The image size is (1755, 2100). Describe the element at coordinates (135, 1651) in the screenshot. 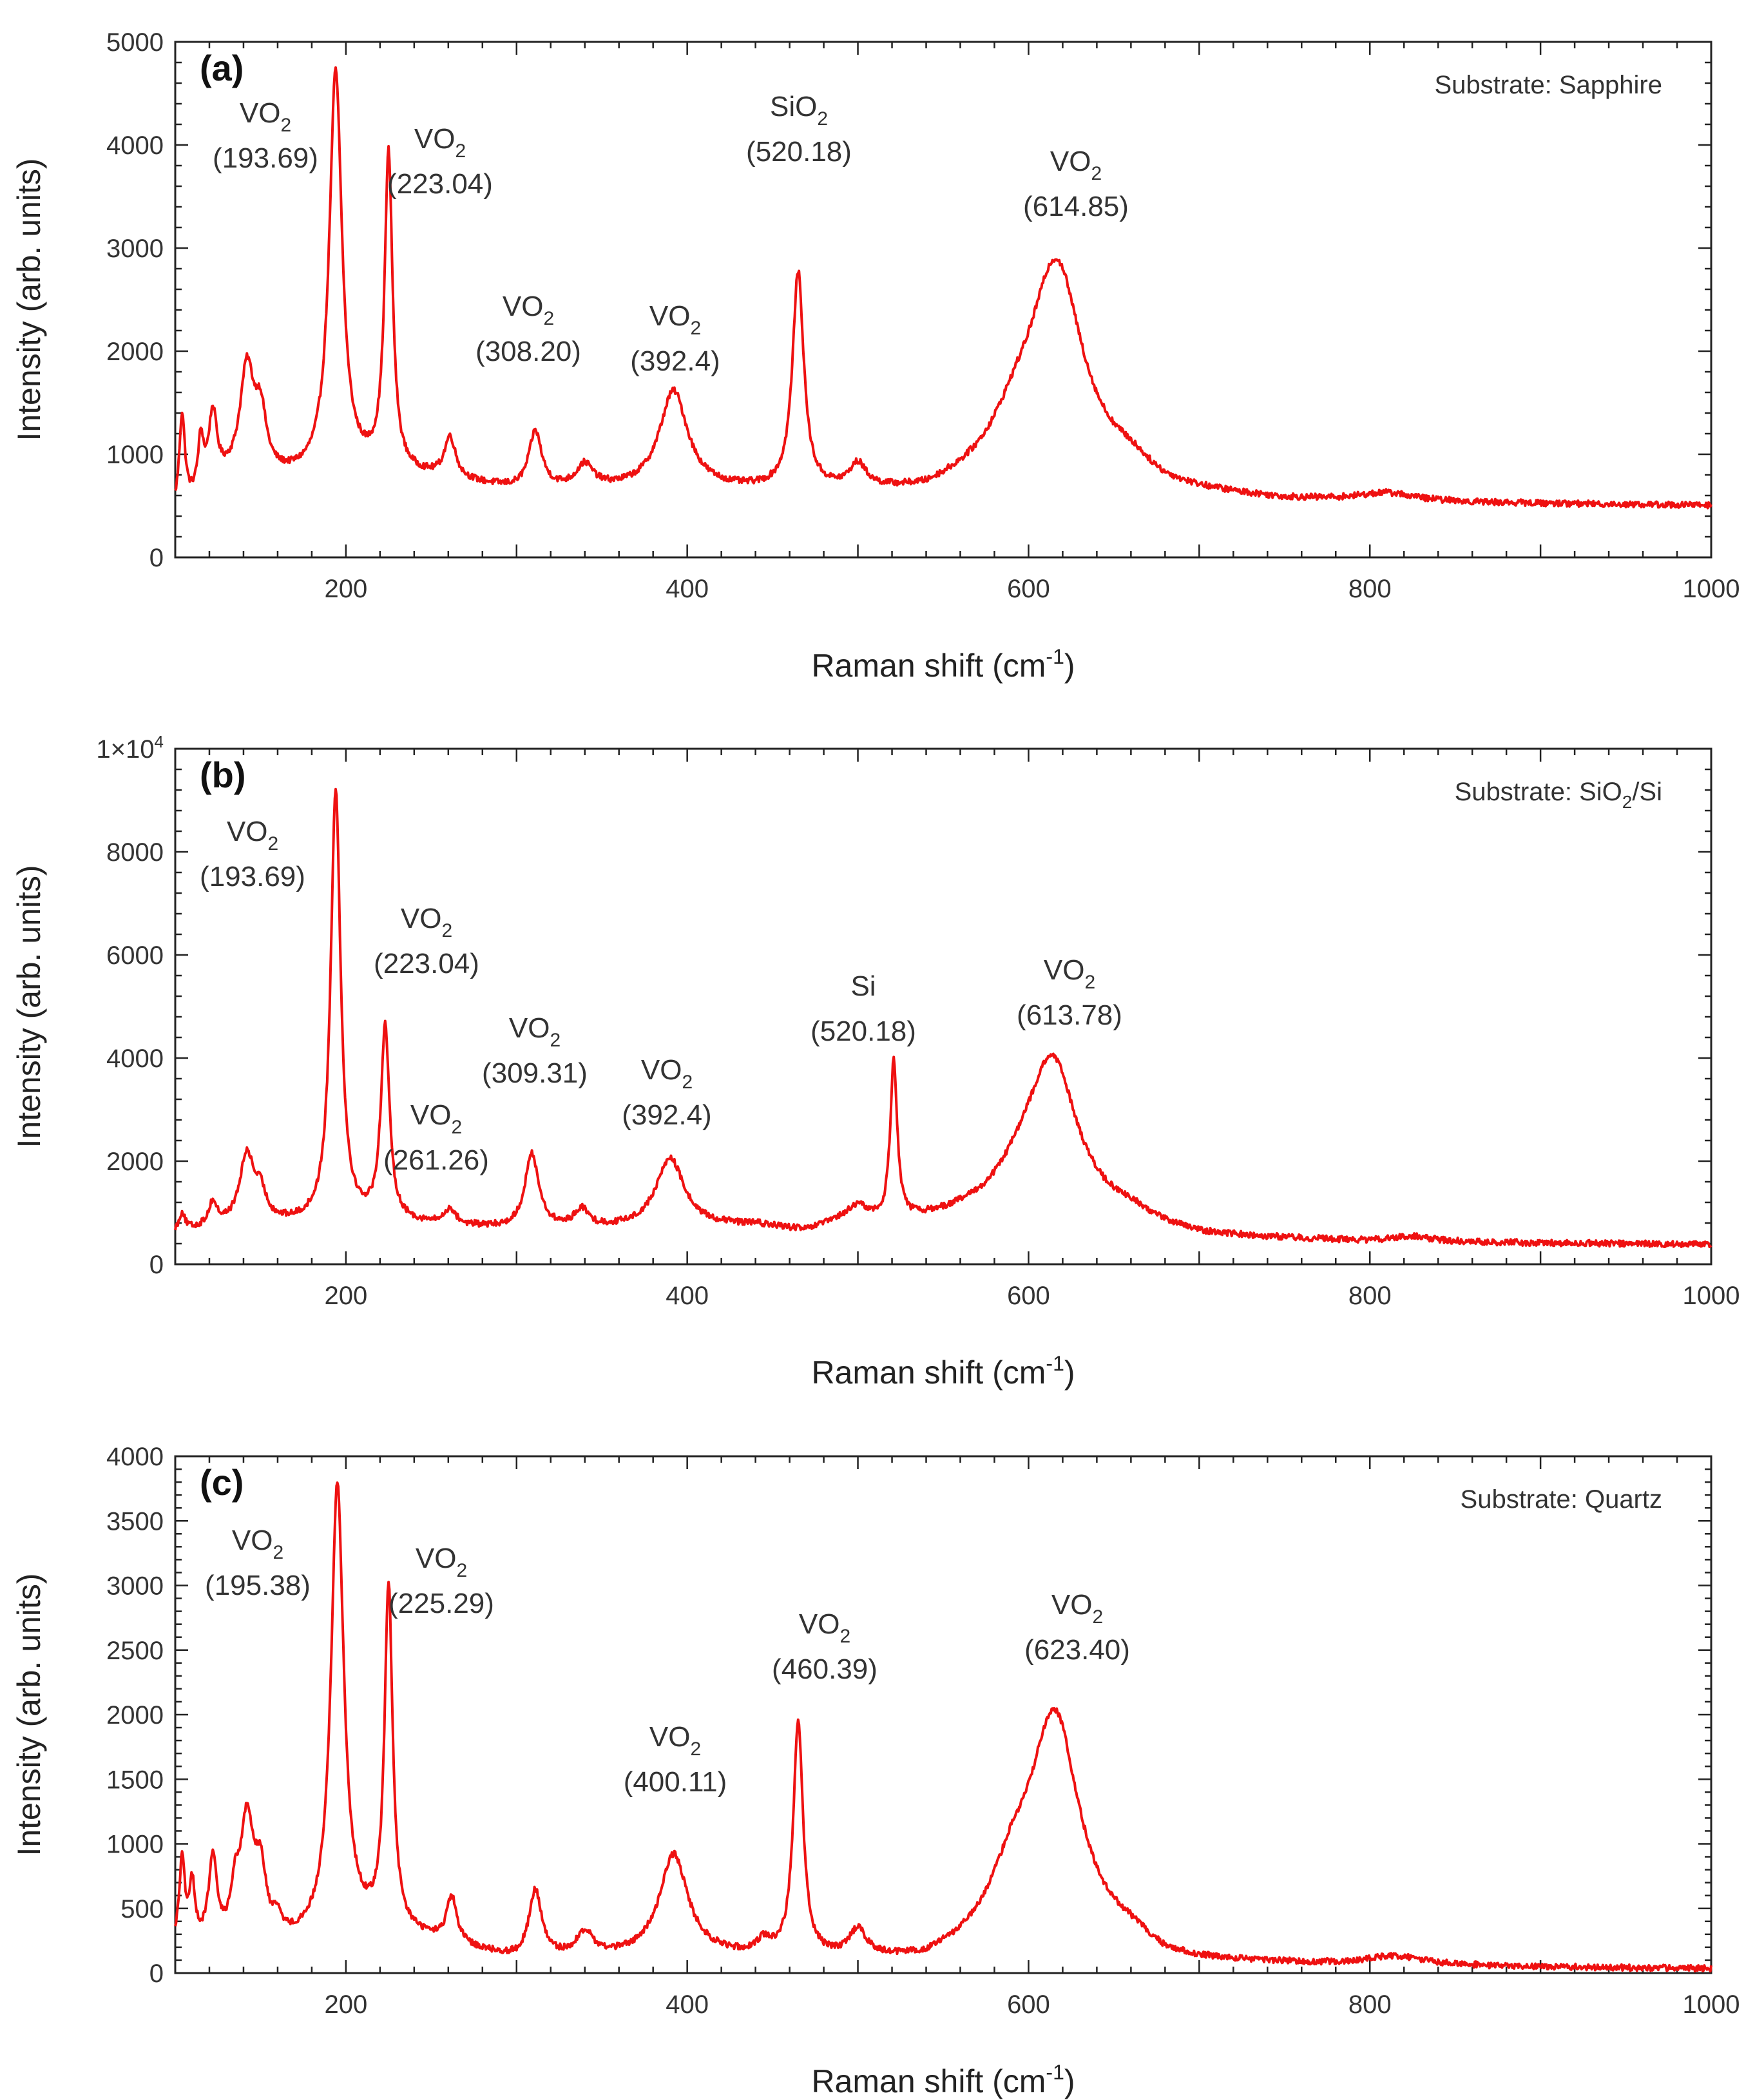

I see `y-tick-label: 2500` at that location.